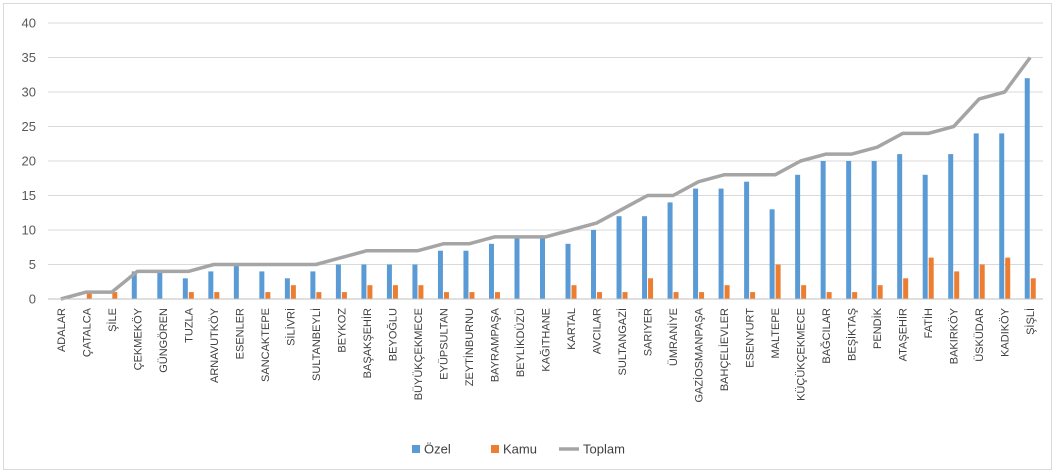 The height and width of the screenshot is (475, 1057). Describe the element at coordinates (29, 161) in the screenshot. I see `y-axis-ticks: 0 5 10 15 20 25 30 35 40` at that location.